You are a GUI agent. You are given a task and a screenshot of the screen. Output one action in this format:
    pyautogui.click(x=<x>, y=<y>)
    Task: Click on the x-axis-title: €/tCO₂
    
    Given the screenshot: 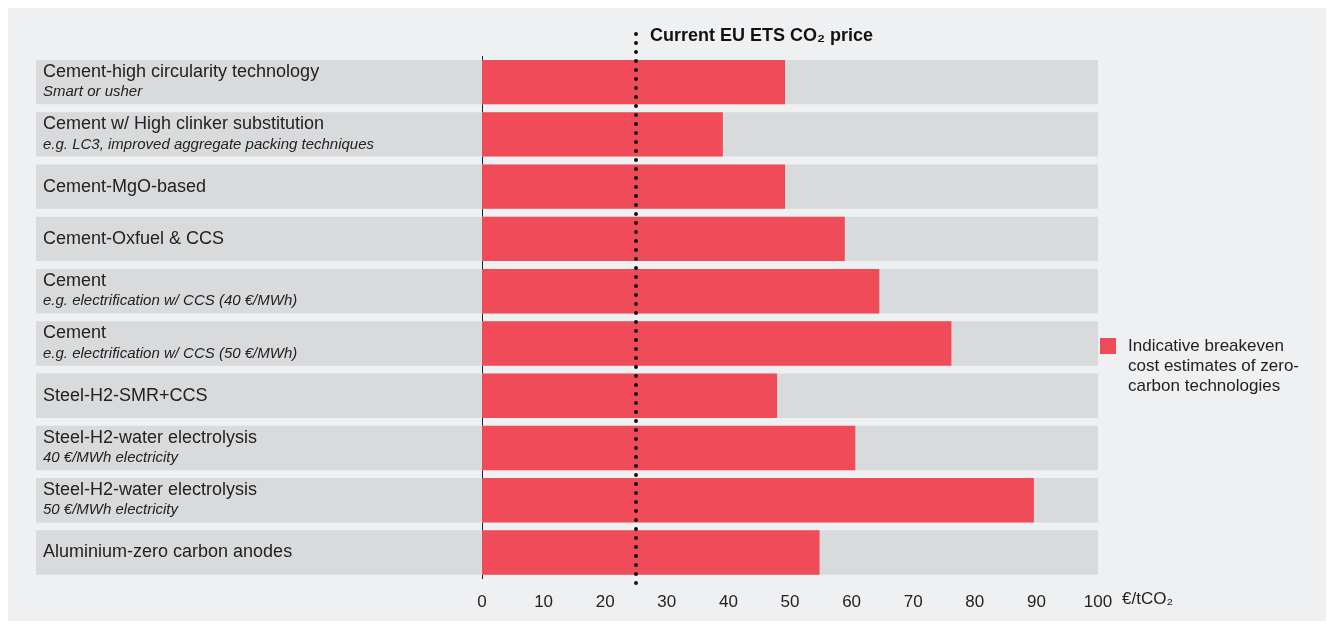 What is the action you would take?
    pyautogui.click(x=1147, y=599)
    